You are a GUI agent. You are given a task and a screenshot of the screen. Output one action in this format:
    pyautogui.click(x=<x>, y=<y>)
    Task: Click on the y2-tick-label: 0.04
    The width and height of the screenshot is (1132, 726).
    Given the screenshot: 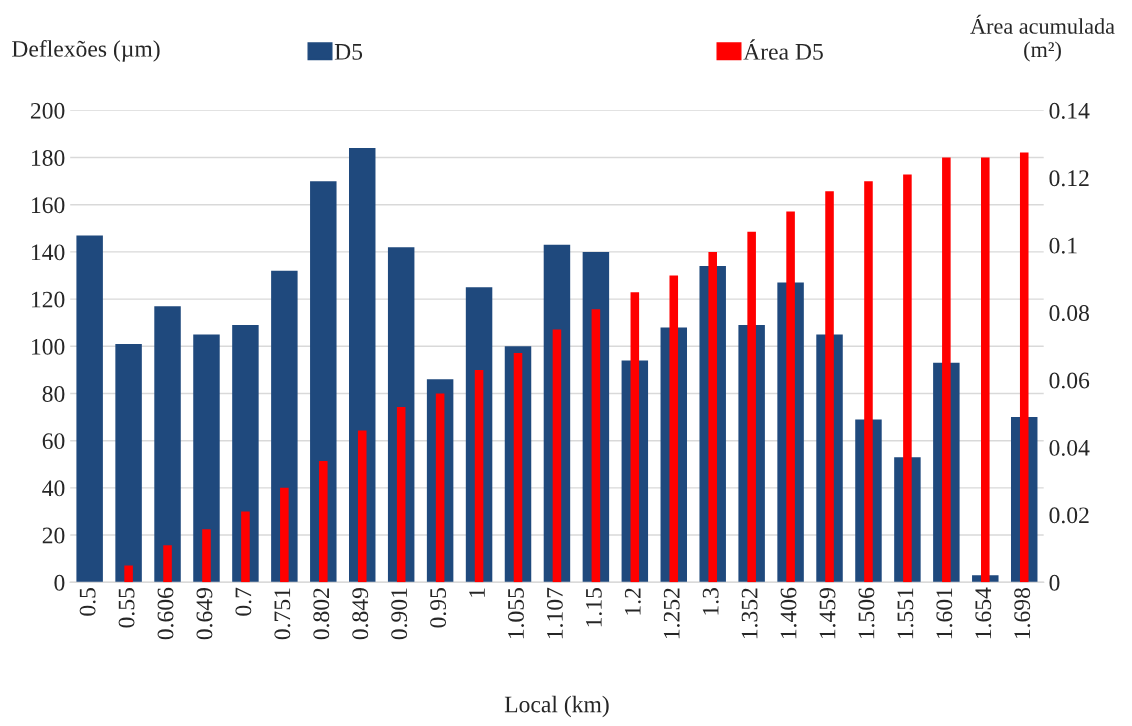 What is the action you would take?
    pyautogui.click(x=1069, y=447)
    